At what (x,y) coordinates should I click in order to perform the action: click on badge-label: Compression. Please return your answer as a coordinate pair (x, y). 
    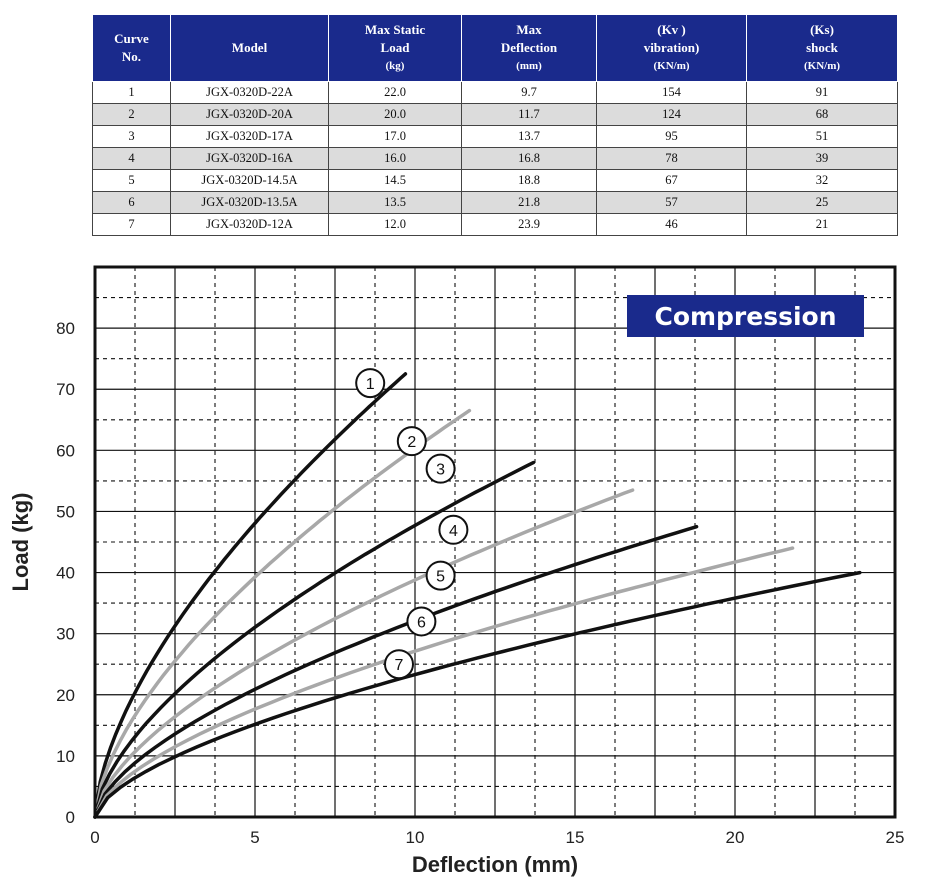
    Looking at the image, I should click on (745, 316).